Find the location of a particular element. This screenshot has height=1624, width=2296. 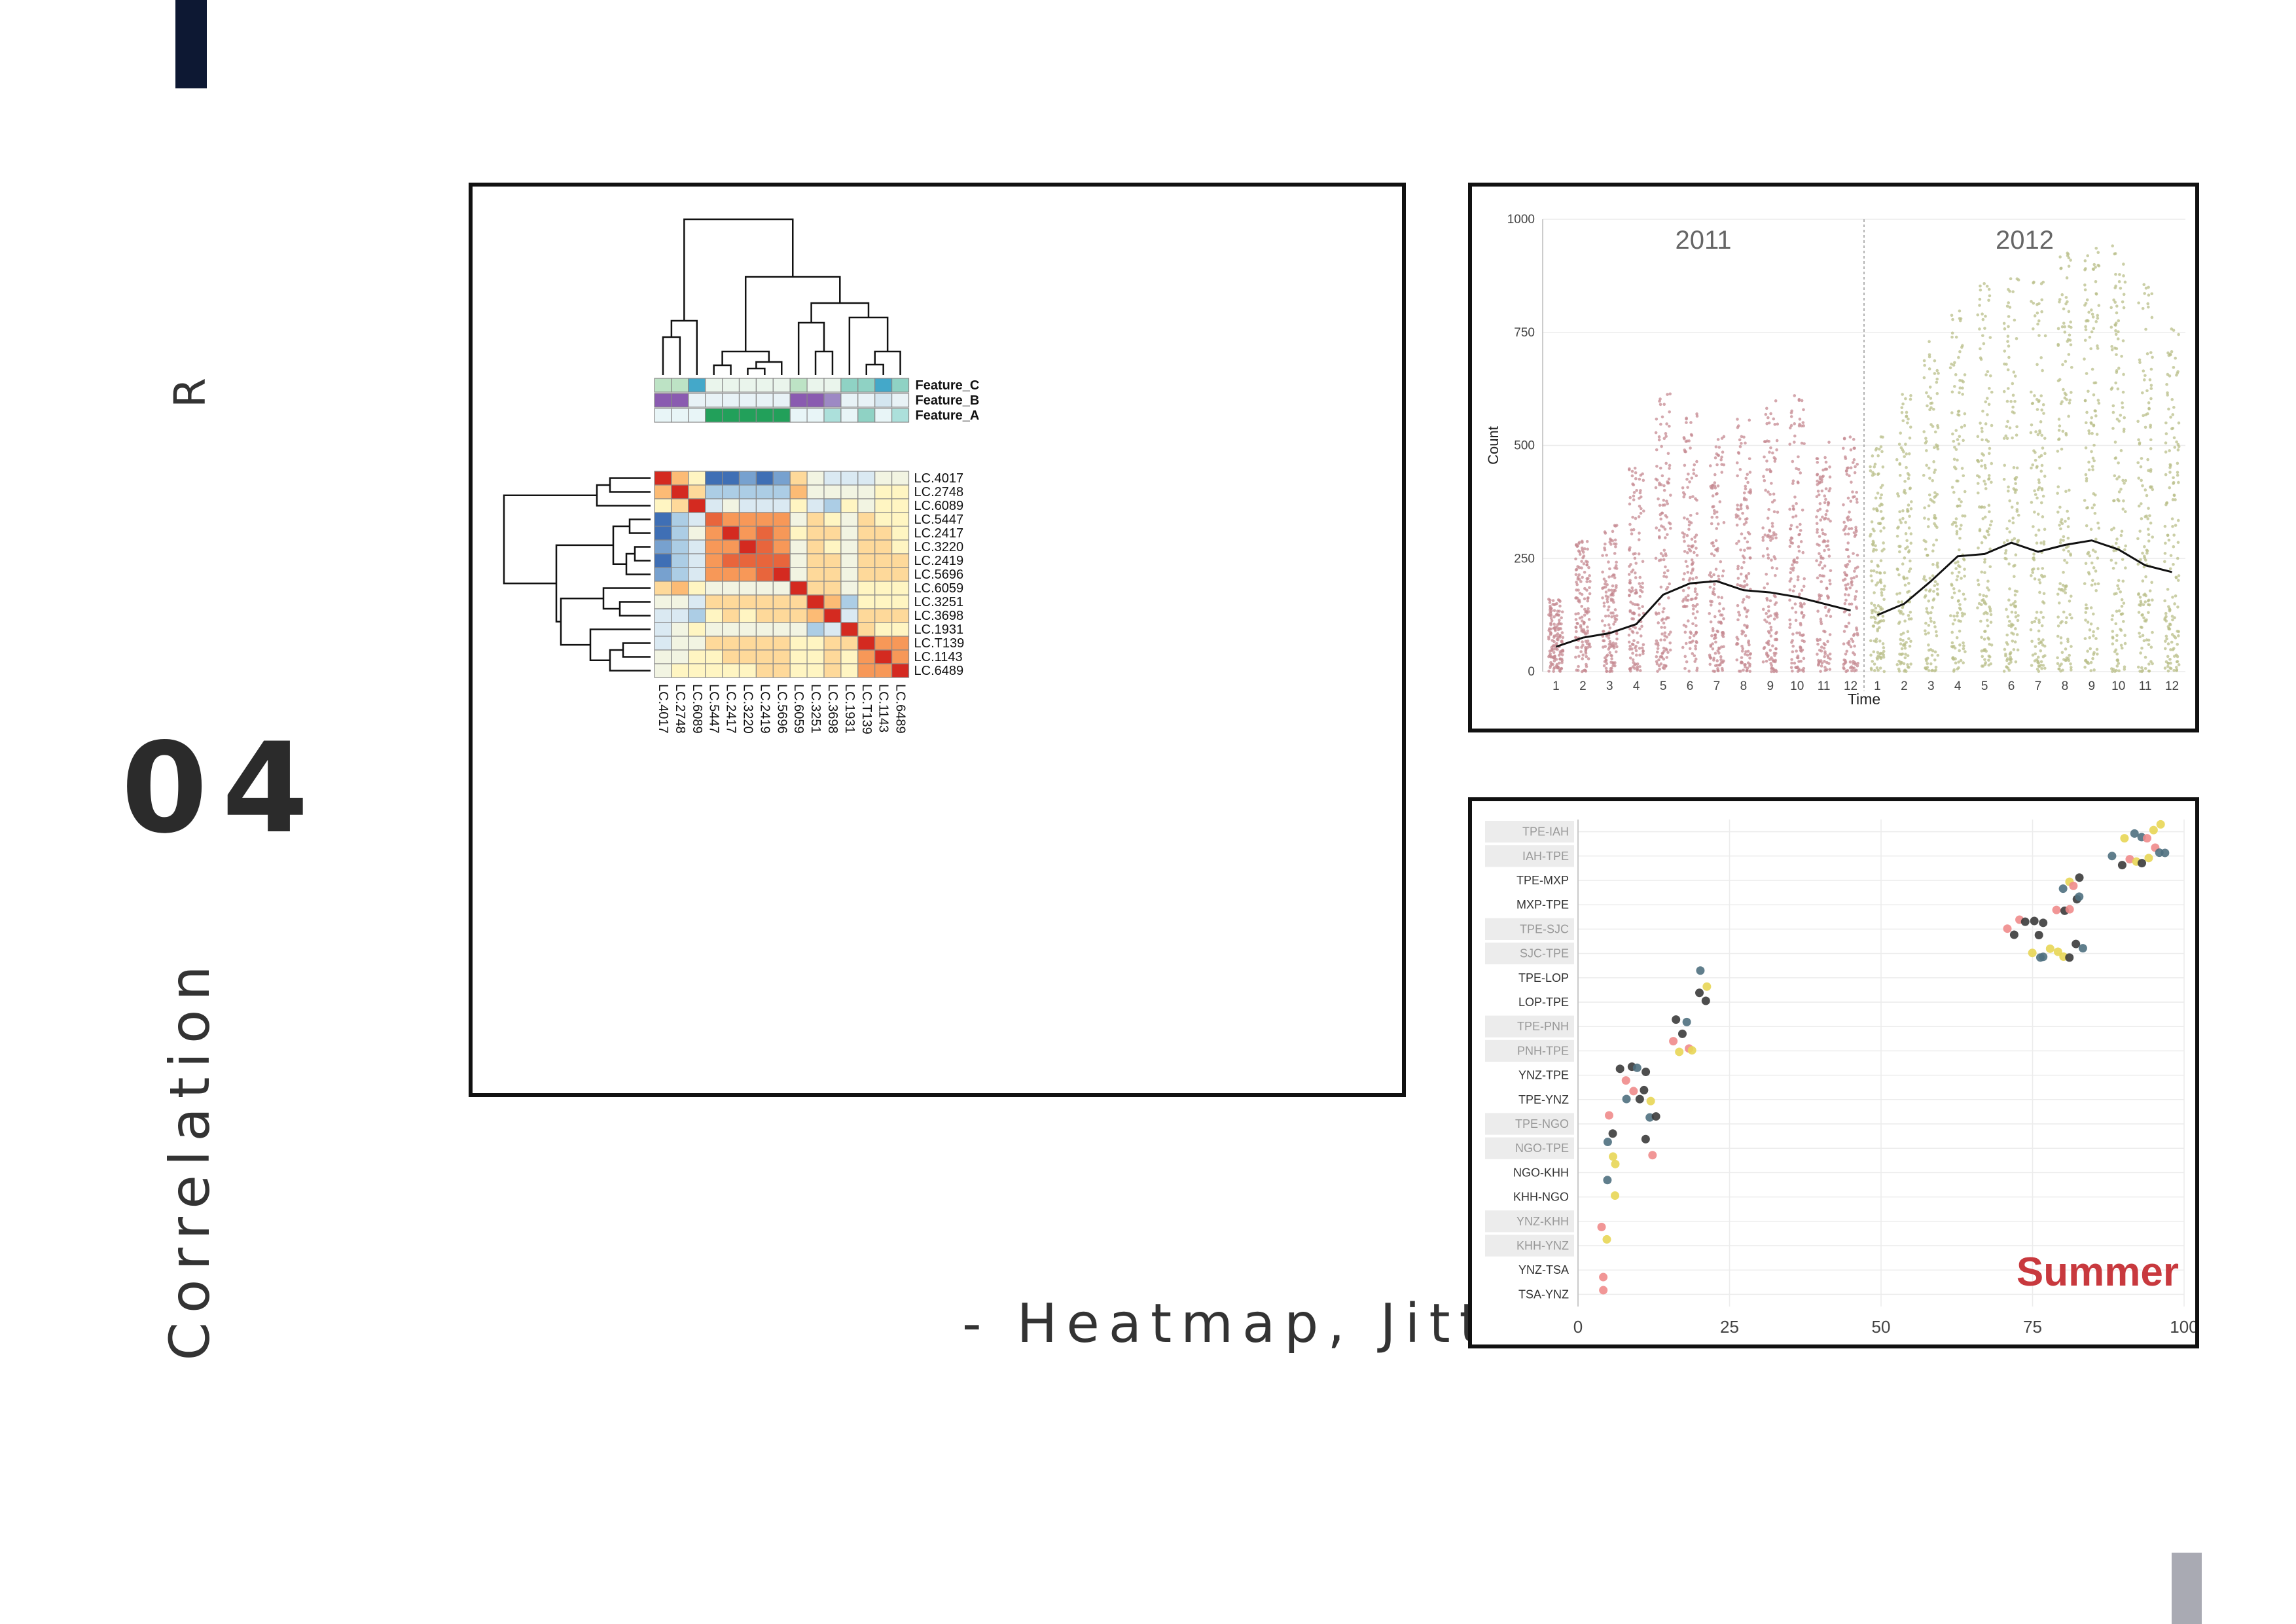

category-label: KHH-NGO is located at coordinates (1541, 1197).